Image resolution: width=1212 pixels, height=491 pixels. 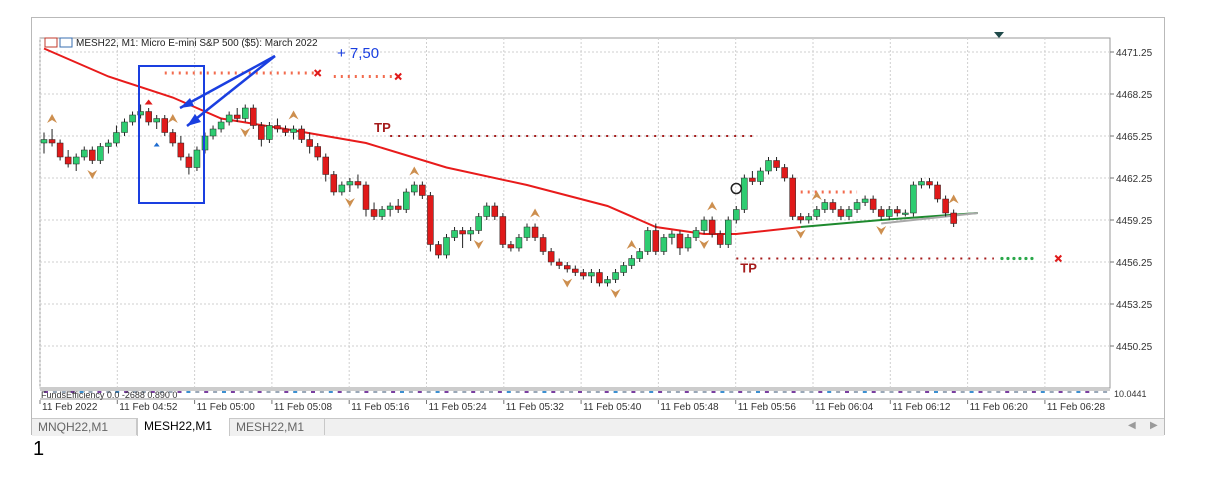 I want to click on x-tick-label: 11 Feb 2022, so click(x=70, y=407).